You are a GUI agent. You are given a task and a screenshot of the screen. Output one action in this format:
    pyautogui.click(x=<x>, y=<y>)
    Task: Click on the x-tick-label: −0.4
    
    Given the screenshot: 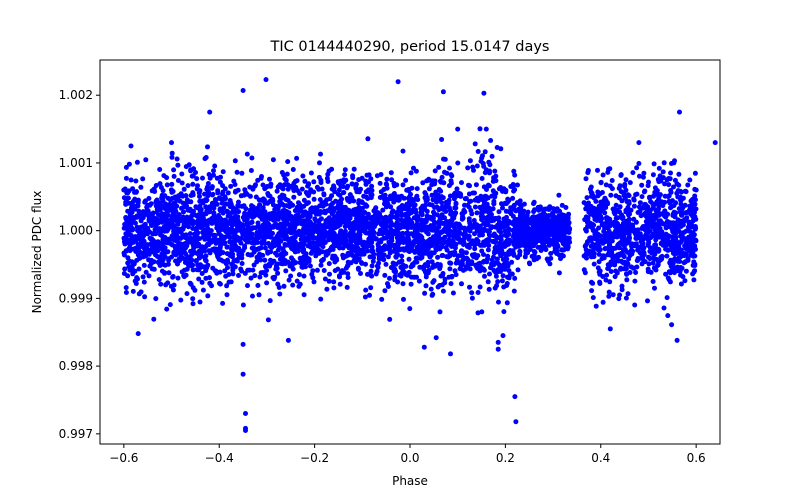 What is the action you would take?
    pyautogui.click(x=219, y=458)
    